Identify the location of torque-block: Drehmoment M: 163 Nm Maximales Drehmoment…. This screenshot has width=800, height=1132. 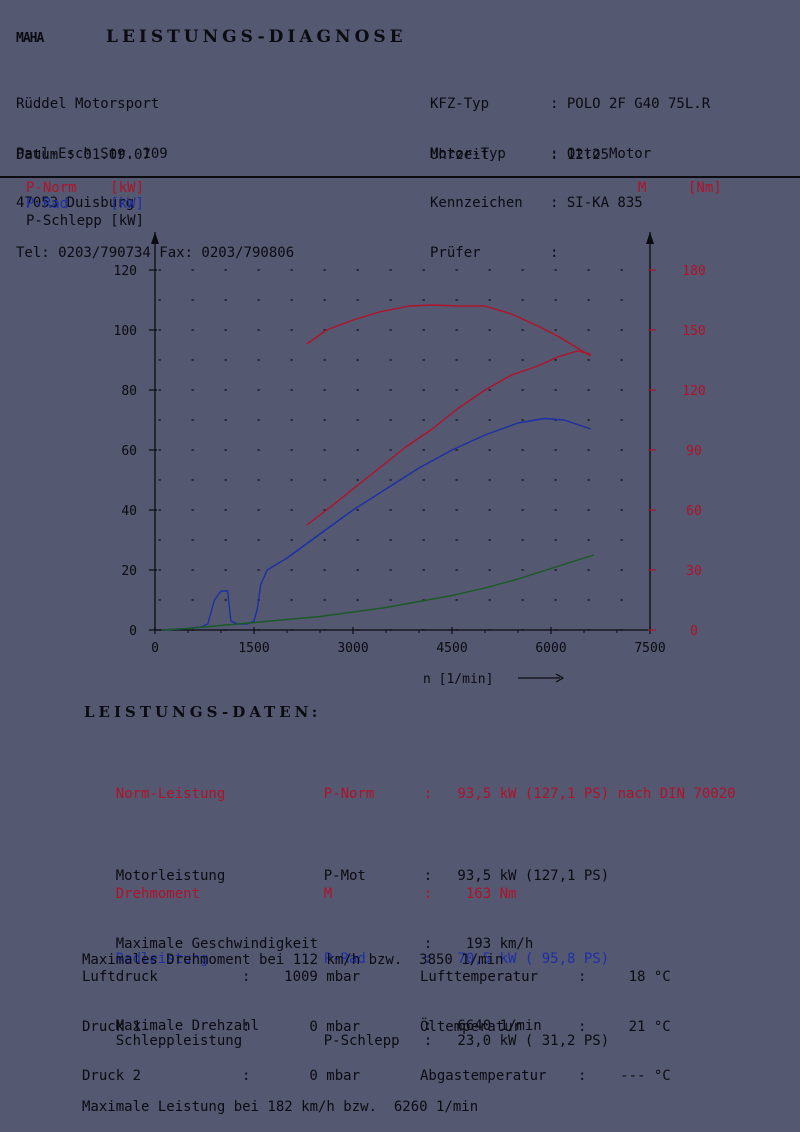
(299, 910).